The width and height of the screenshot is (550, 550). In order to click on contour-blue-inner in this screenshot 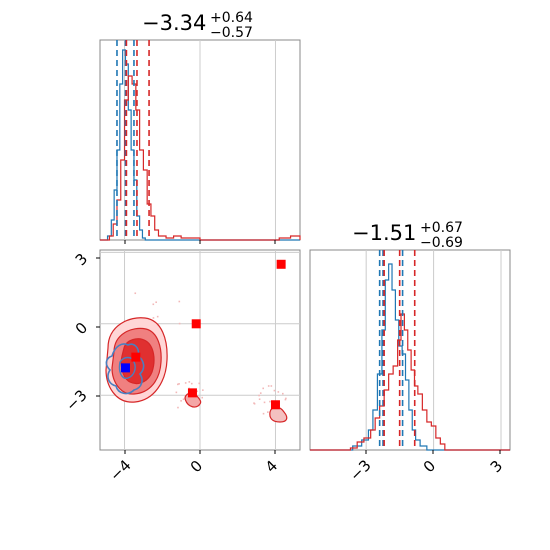, I will do `click(127, 367)`.